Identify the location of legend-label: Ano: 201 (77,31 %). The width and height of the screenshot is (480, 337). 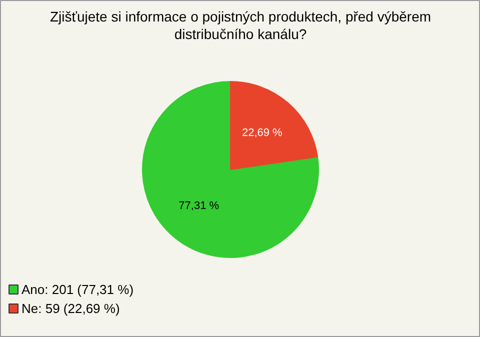
(78, 289).